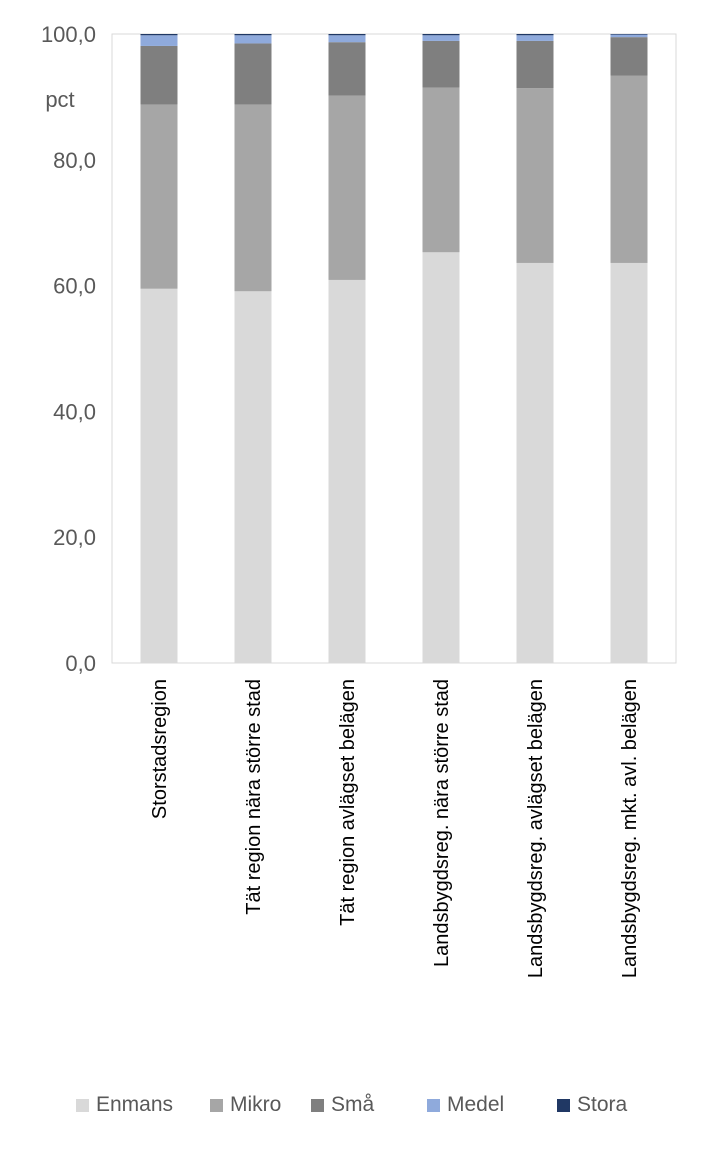 The width and height of the screenshot is (710, 1154). What do you see at coordinates (74, 537) in the screenshot?
I see `y-tick-label: 20,0` at bounding box center [74, 537].